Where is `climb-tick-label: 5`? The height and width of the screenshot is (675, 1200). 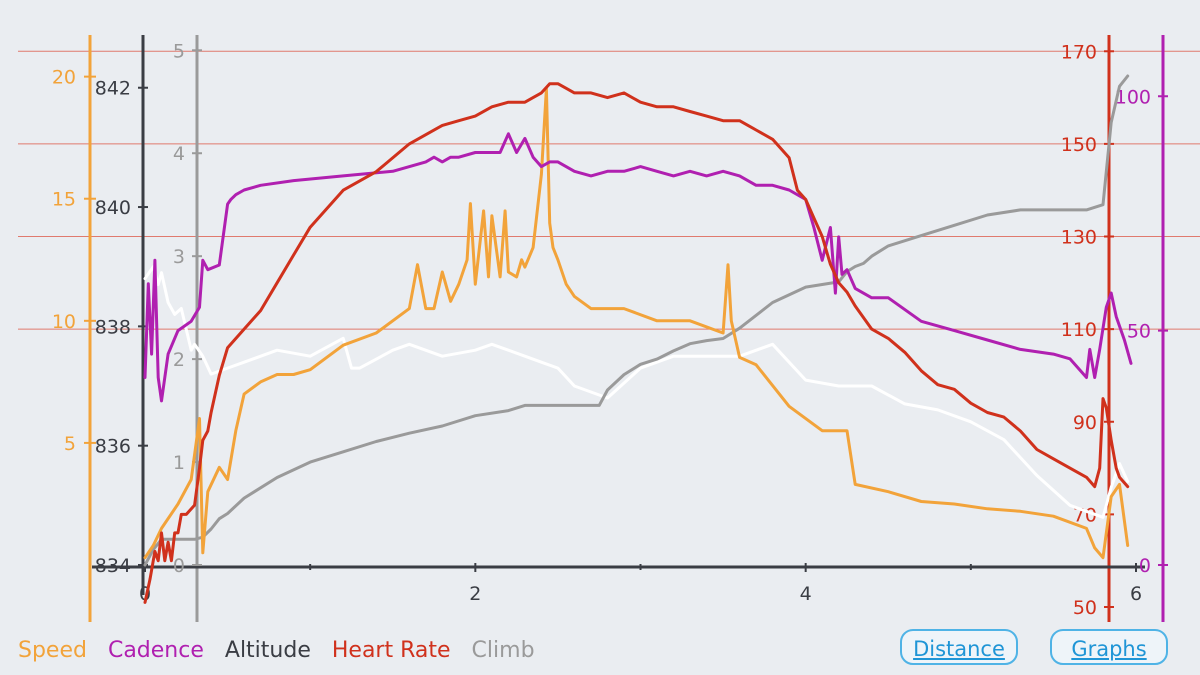
climb-tick-label: 5 is located at coordinates (179, 51).